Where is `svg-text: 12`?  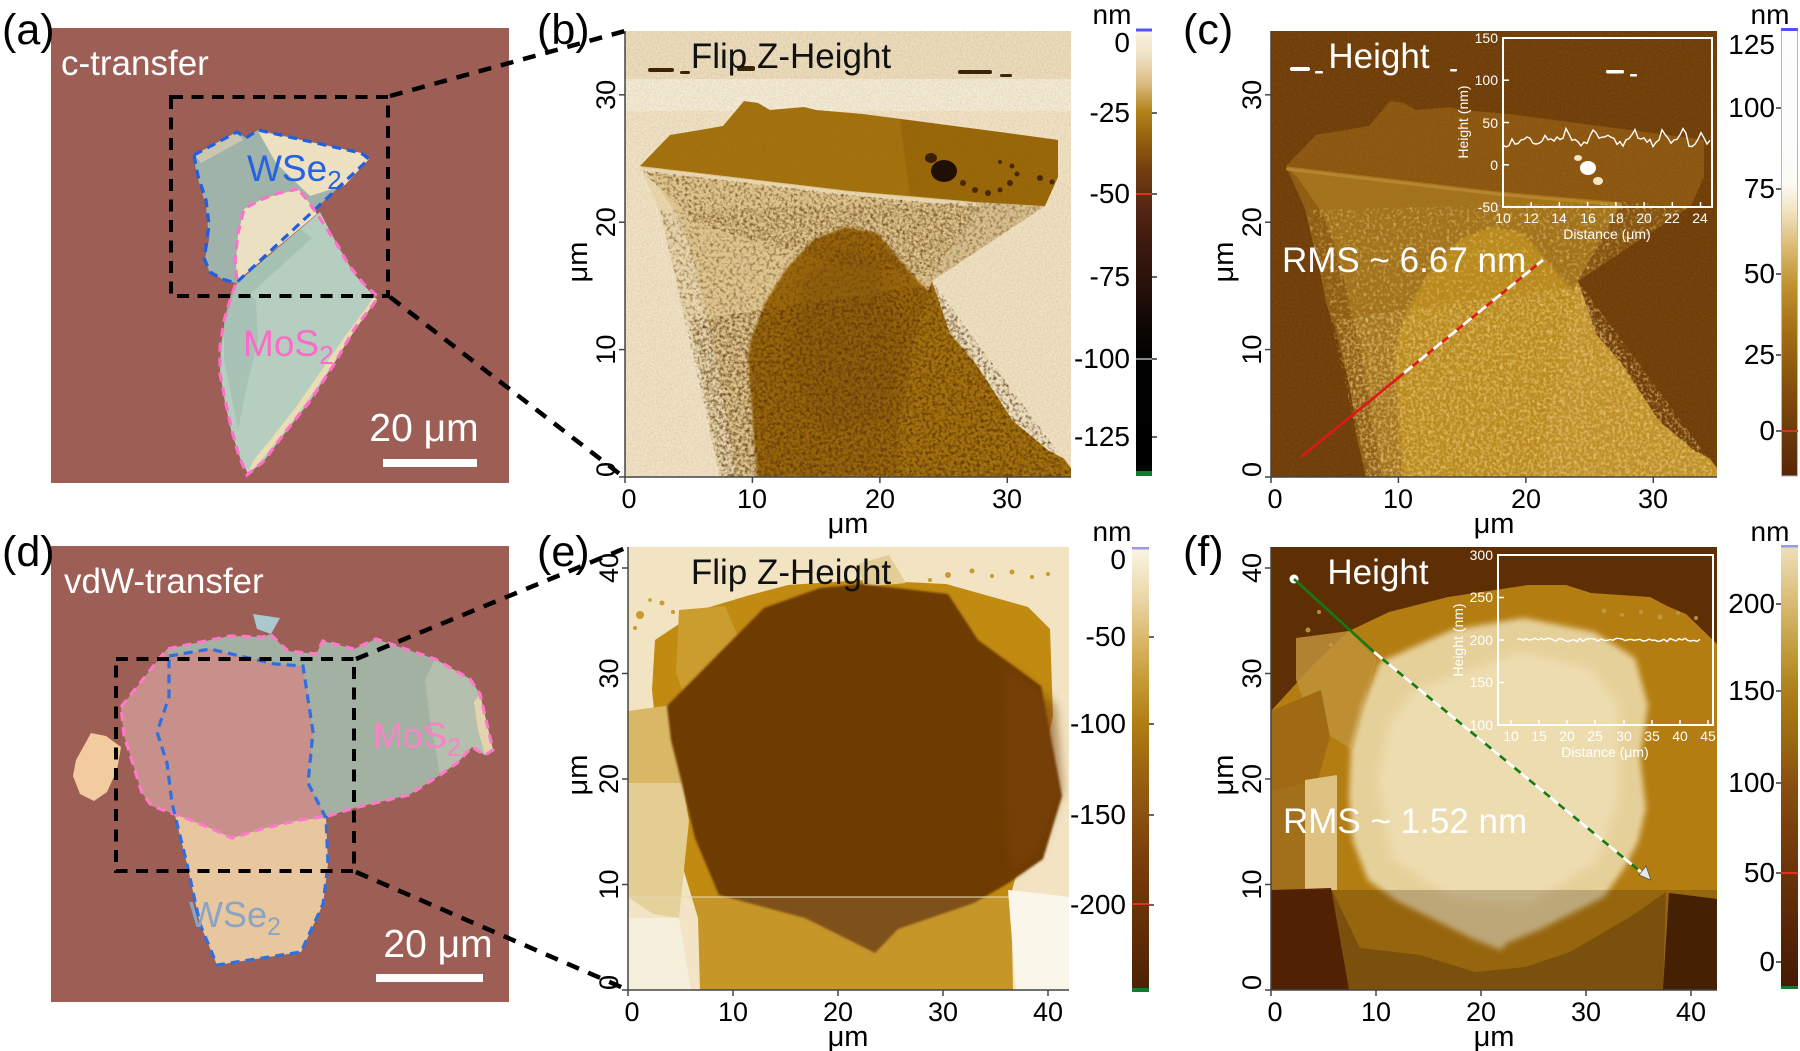 svg-text: 12 is located at coordinates (1531, 218).